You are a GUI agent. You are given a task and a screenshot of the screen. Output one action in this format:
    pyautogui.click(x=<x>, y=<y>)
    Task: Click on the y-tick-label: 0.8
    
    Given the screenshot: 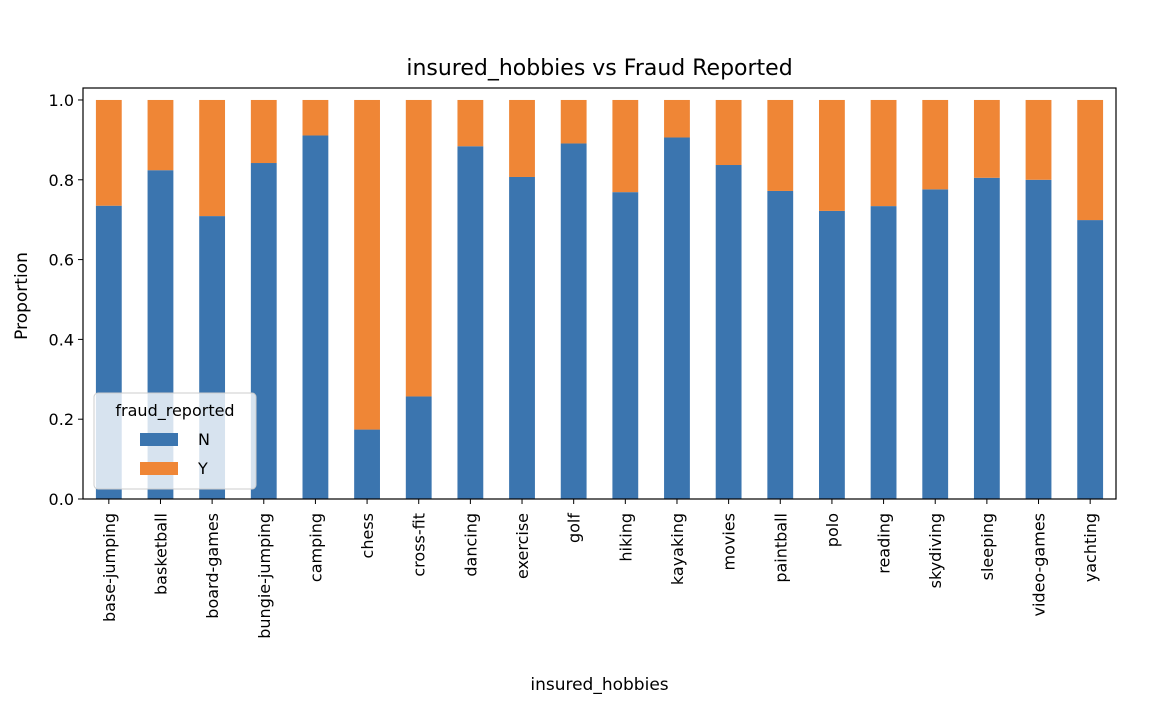 What is the action you would take?
    pyautogui.click(x=61, y=180)
    